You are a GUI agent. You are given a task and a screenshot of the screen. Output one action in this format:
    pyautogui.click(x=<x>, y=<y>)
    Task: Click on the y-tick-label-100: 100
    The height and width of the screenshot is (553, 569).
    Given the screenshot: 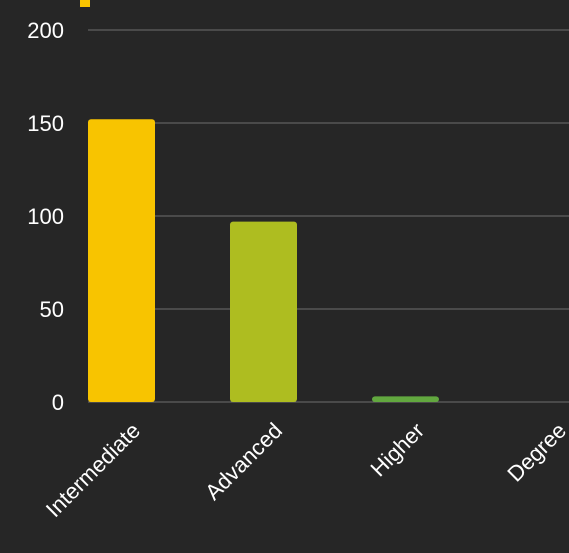 What is the action you would take?
    pyautogui.click(x=45, y=216)
    